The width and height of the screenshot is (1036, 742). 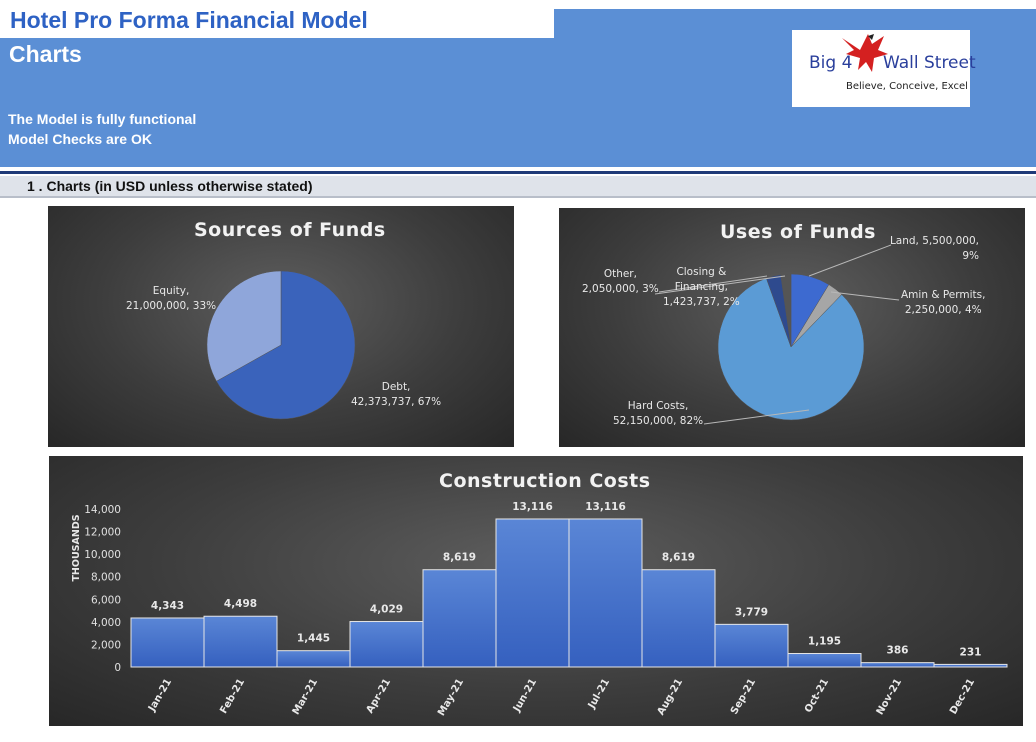 What do you see at coordinates (244, 326) in the screenshot?
I see `equity-slice` at bounding box center [244, 326].